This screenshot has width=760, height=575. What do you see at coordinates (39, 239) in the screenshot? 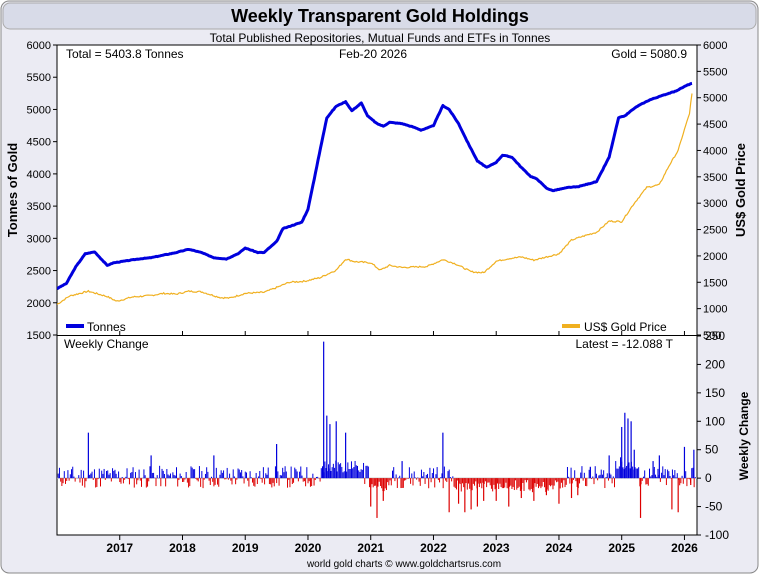
I see `y-left-tick-label: 3000` at bounding box center [39, 239].